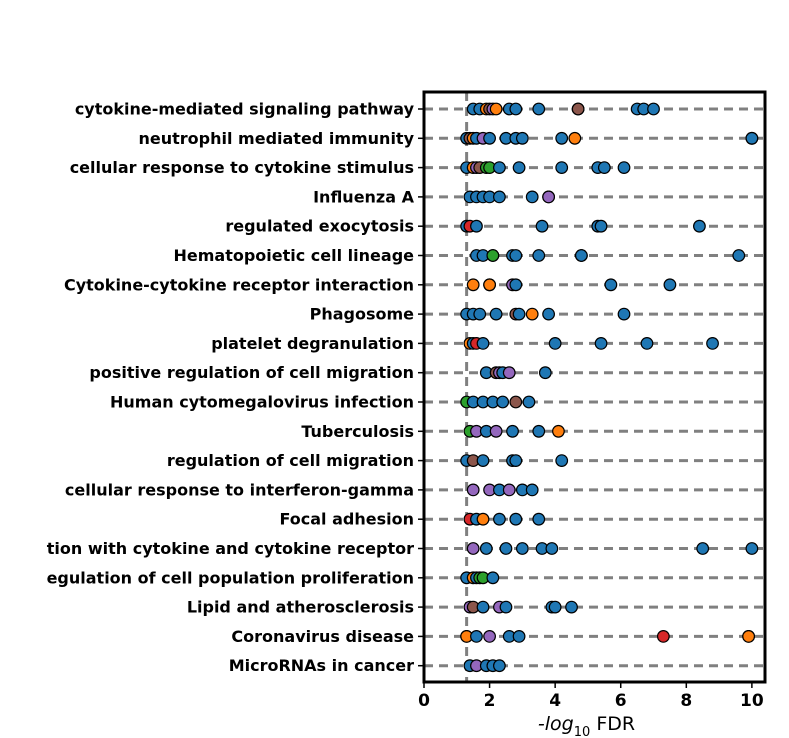 Image resolution: width=789 pixels, height=738 pixels. What do you see at coordinates (582, 731) in the screenshot?
I see `x-axis-label-subscript: 10` at bounding box center [582, 731].